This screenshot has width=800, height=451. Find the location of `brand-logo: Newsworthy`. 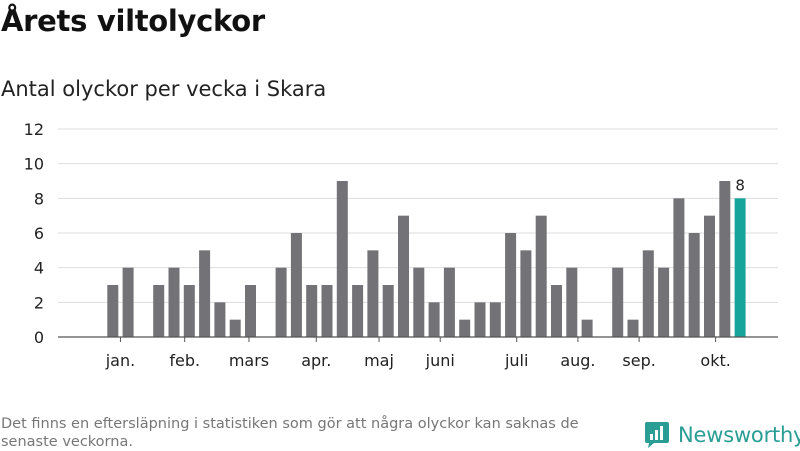

brand-logo: Newsworthy is located at coordinates (722, 435).